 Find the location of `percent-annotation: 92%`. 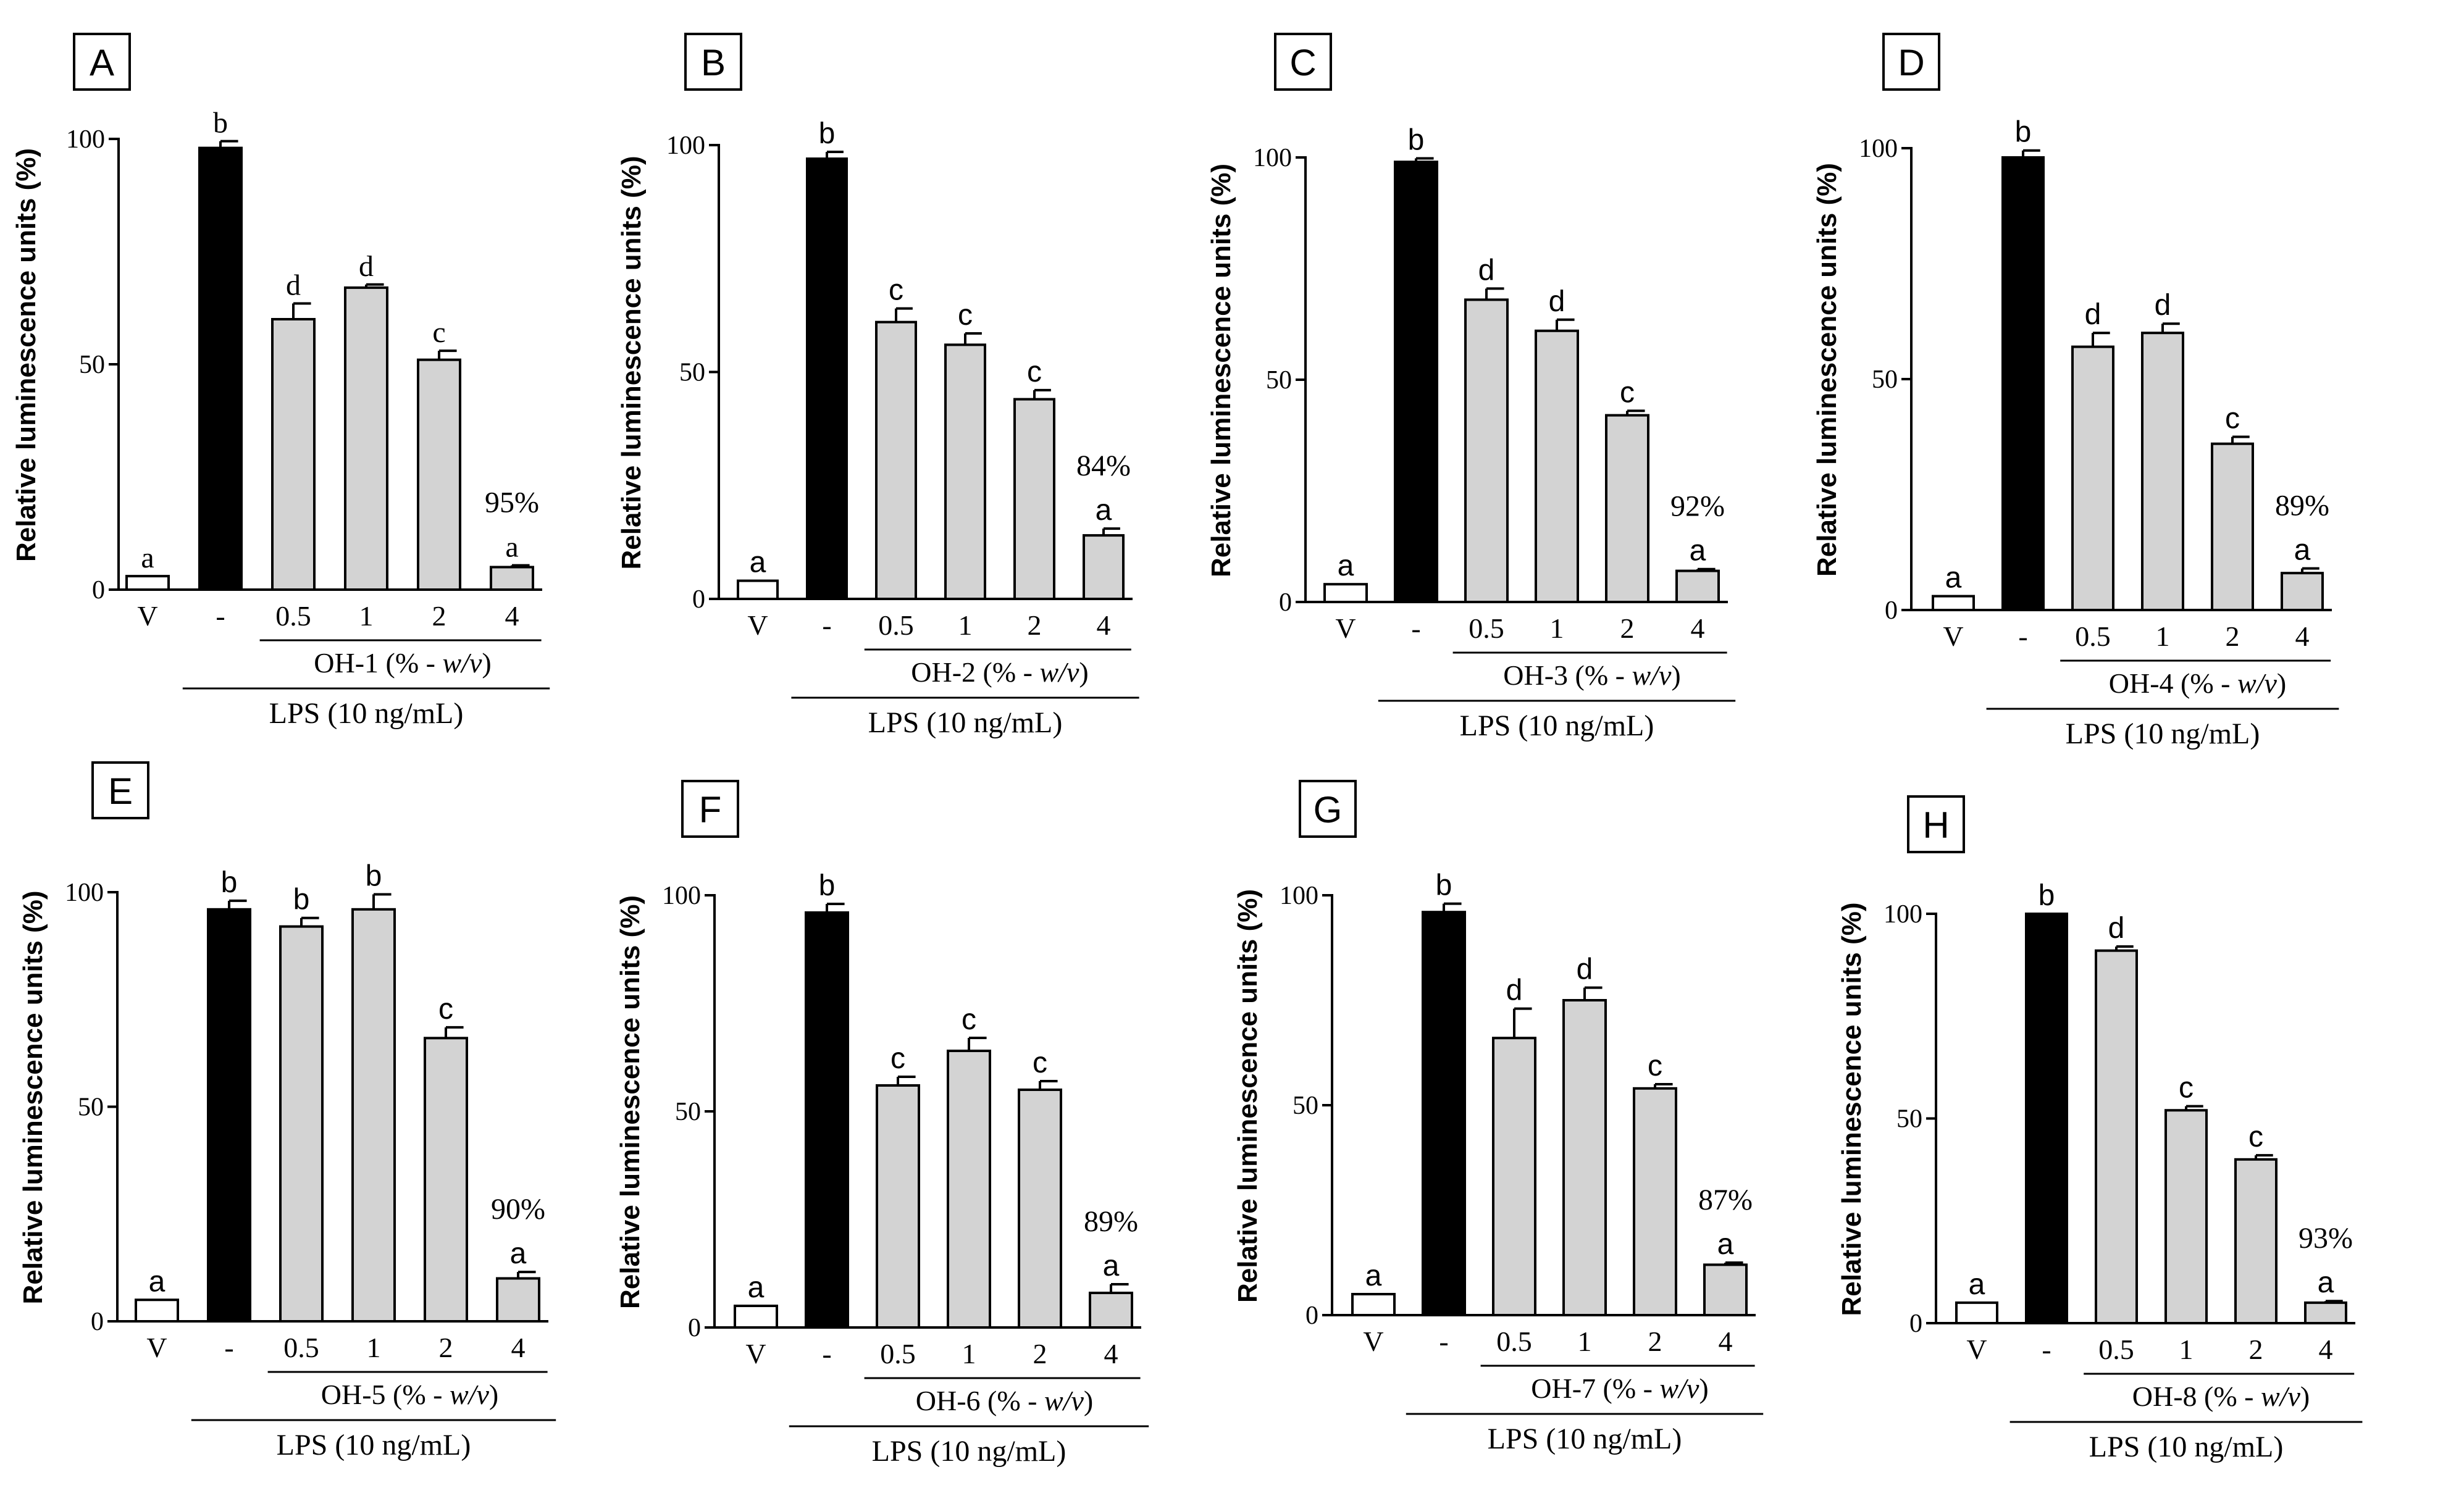

percent-annotation: 92% is located at coordinates (1697, 506).